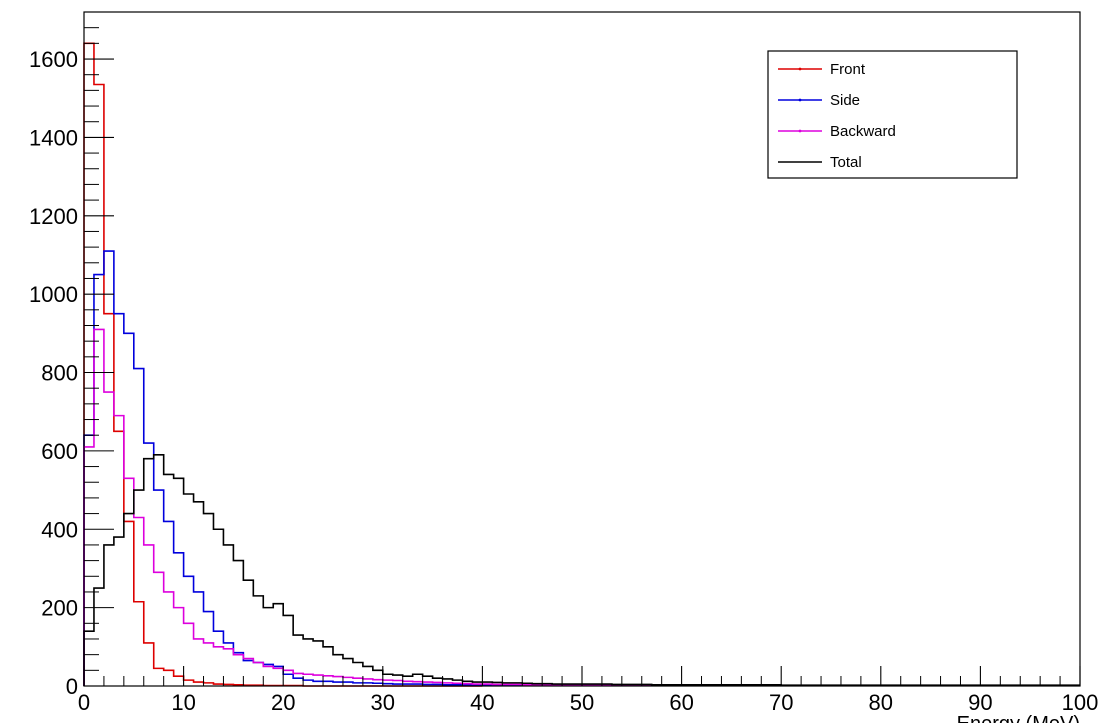  I want to click on y-tick-label: 0, so click(72, 686).